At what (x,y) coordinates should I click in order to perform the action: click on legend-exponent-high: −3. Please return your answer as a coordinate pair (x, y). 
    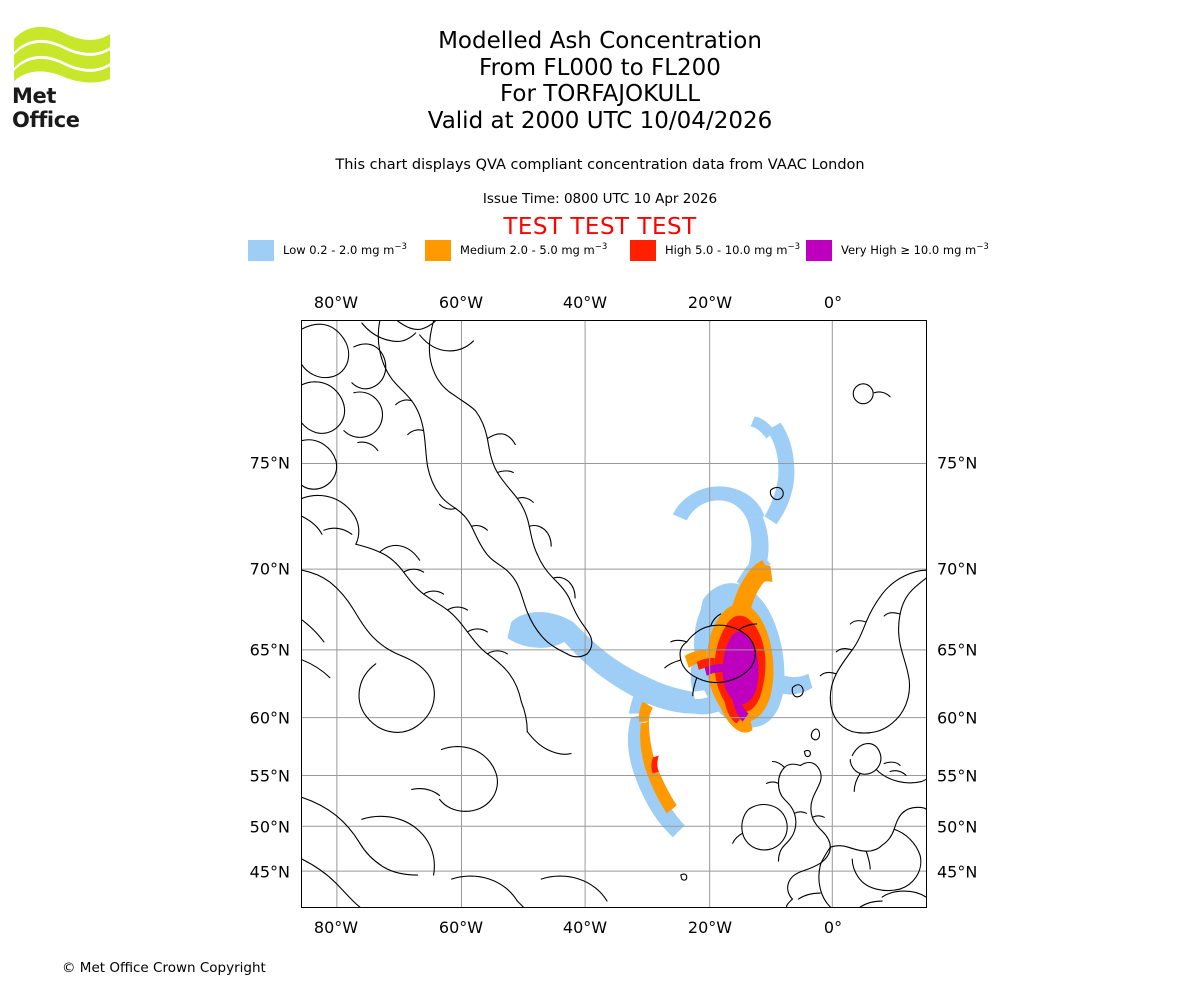
    Looking at the image, I should click on (793, 247).